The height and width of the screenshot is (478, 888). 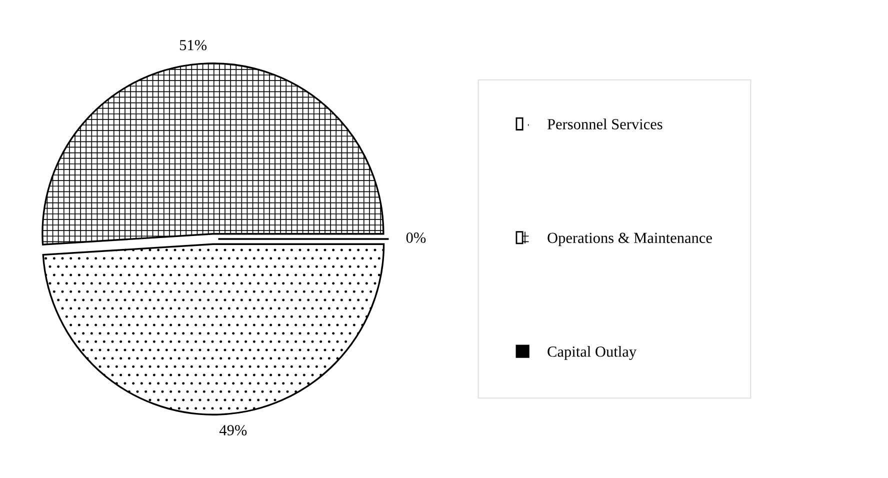 I want to click on text: 0%, so click(x=416, y=237).